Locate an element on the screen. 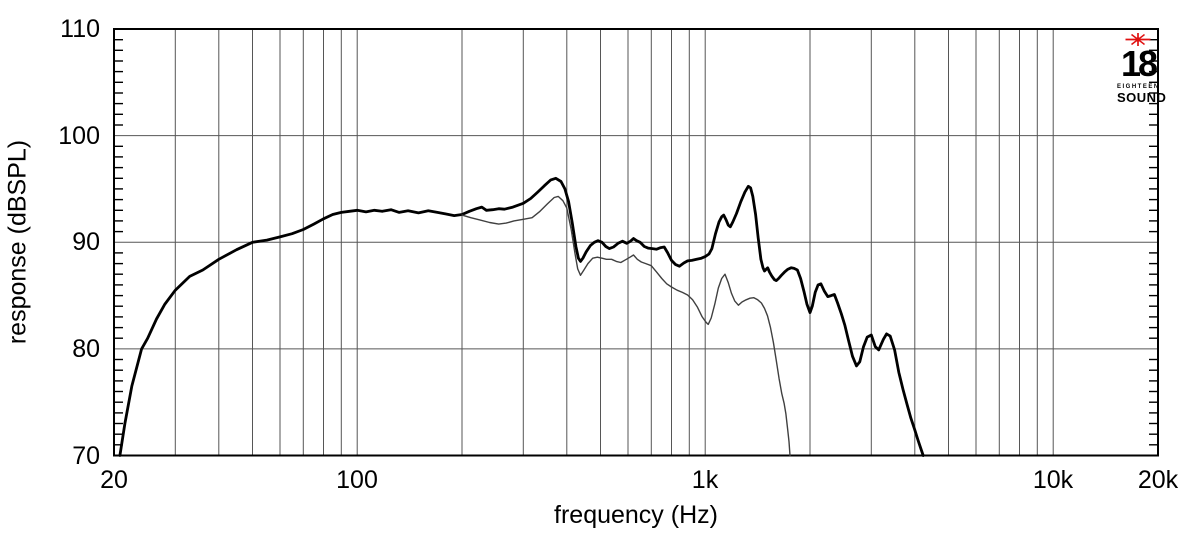  x-tick-label-10k: 10k is located at coordinates (1053, 480).